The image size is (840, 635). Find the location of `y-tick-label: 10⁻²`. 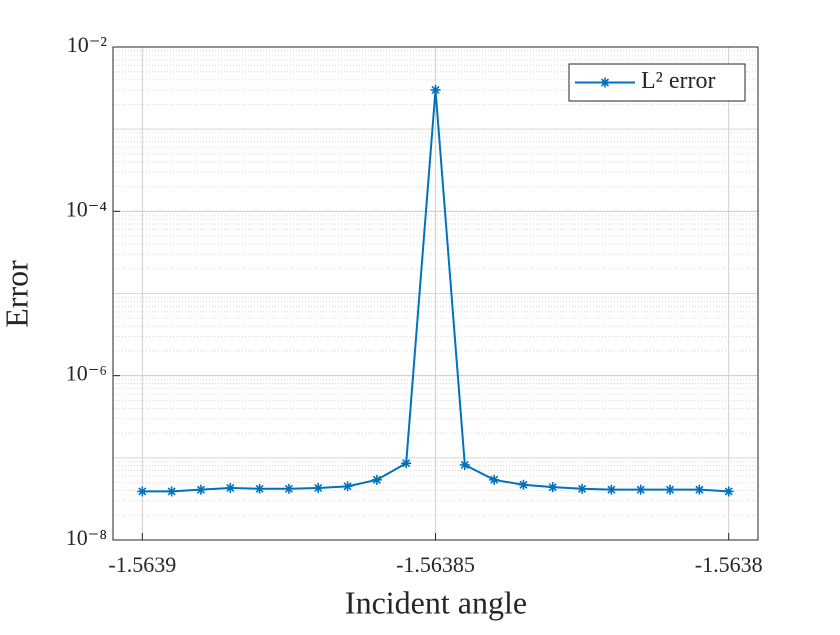

y-tick-label: 10⁻² is located at coordinates (87, 44).